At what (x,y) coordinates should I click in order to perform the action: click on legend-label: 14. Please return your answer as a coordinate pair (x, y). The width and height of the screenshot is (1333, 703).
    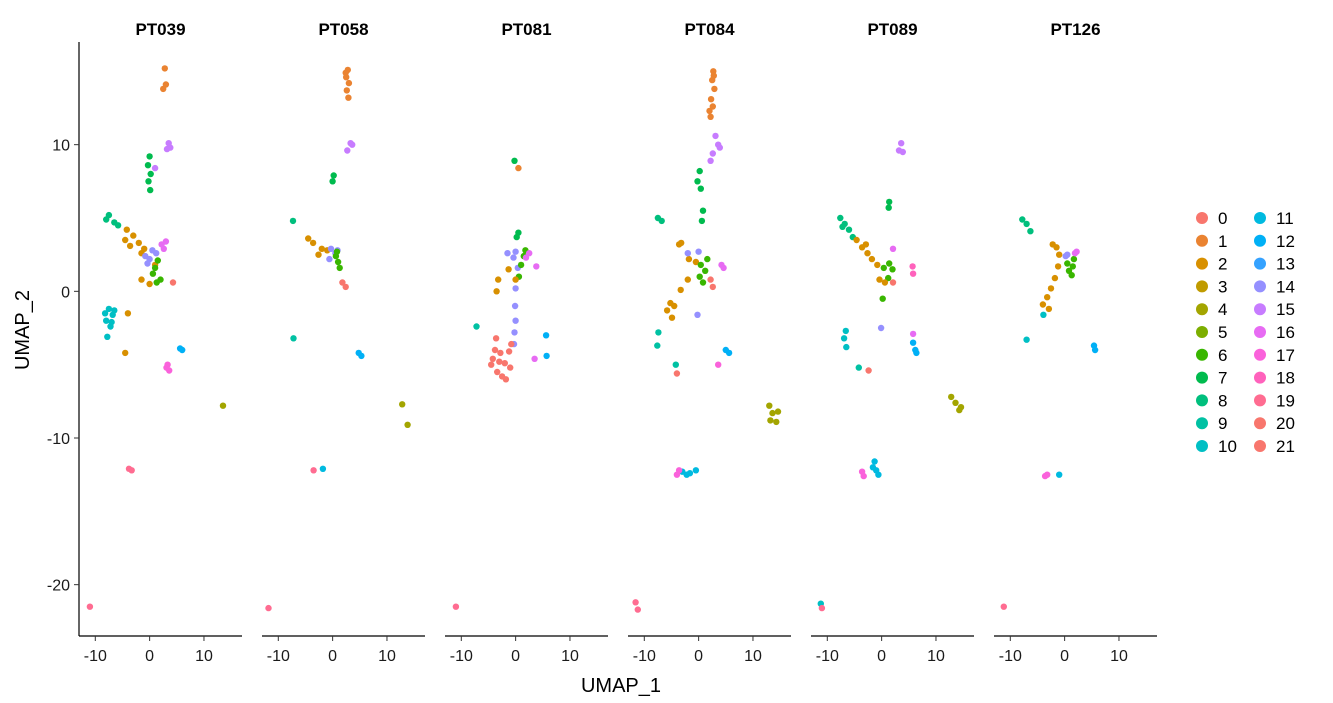
    Looking at the image, I should click on (1285, 286).